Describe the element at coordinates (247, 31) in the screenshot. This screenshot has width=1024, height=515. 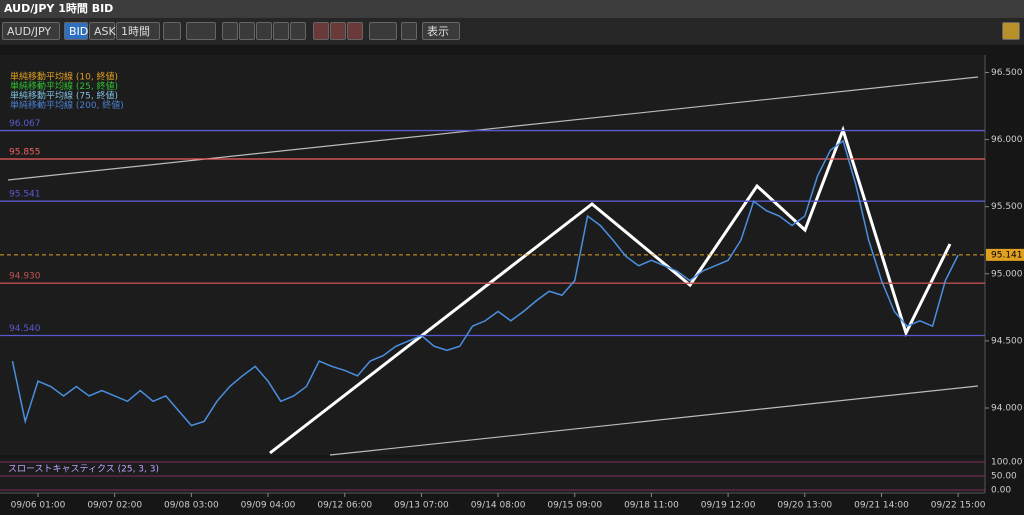
I see `zoom-out` at that location.